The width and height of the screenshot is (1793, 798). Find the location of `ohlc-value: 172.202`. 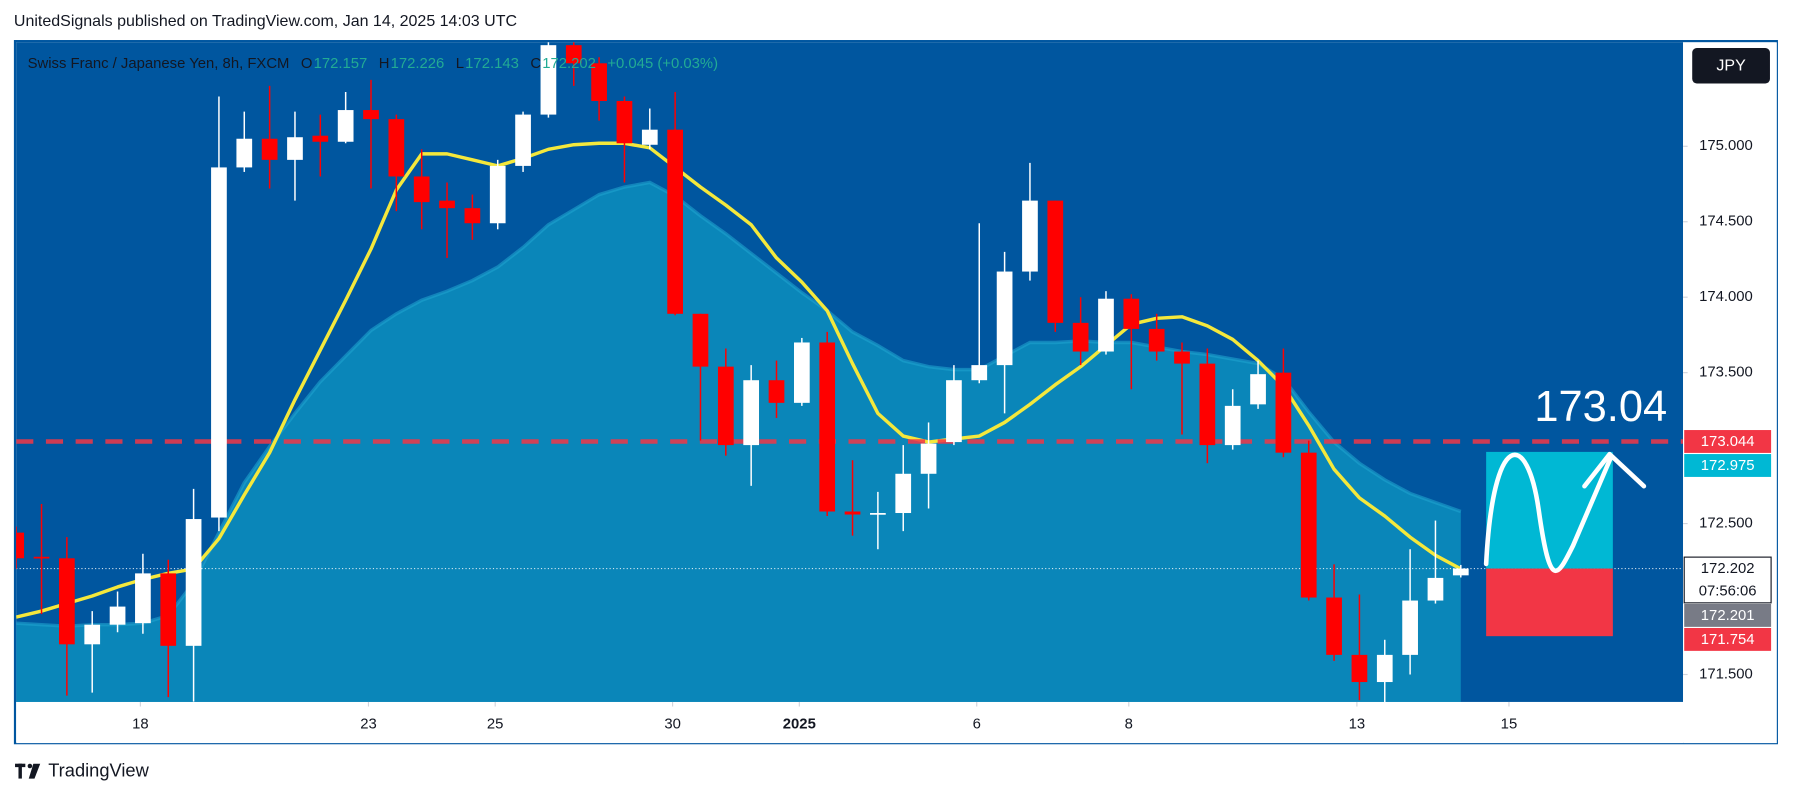

ohlc-value: 172.202 is located at coordinates (569, 64).